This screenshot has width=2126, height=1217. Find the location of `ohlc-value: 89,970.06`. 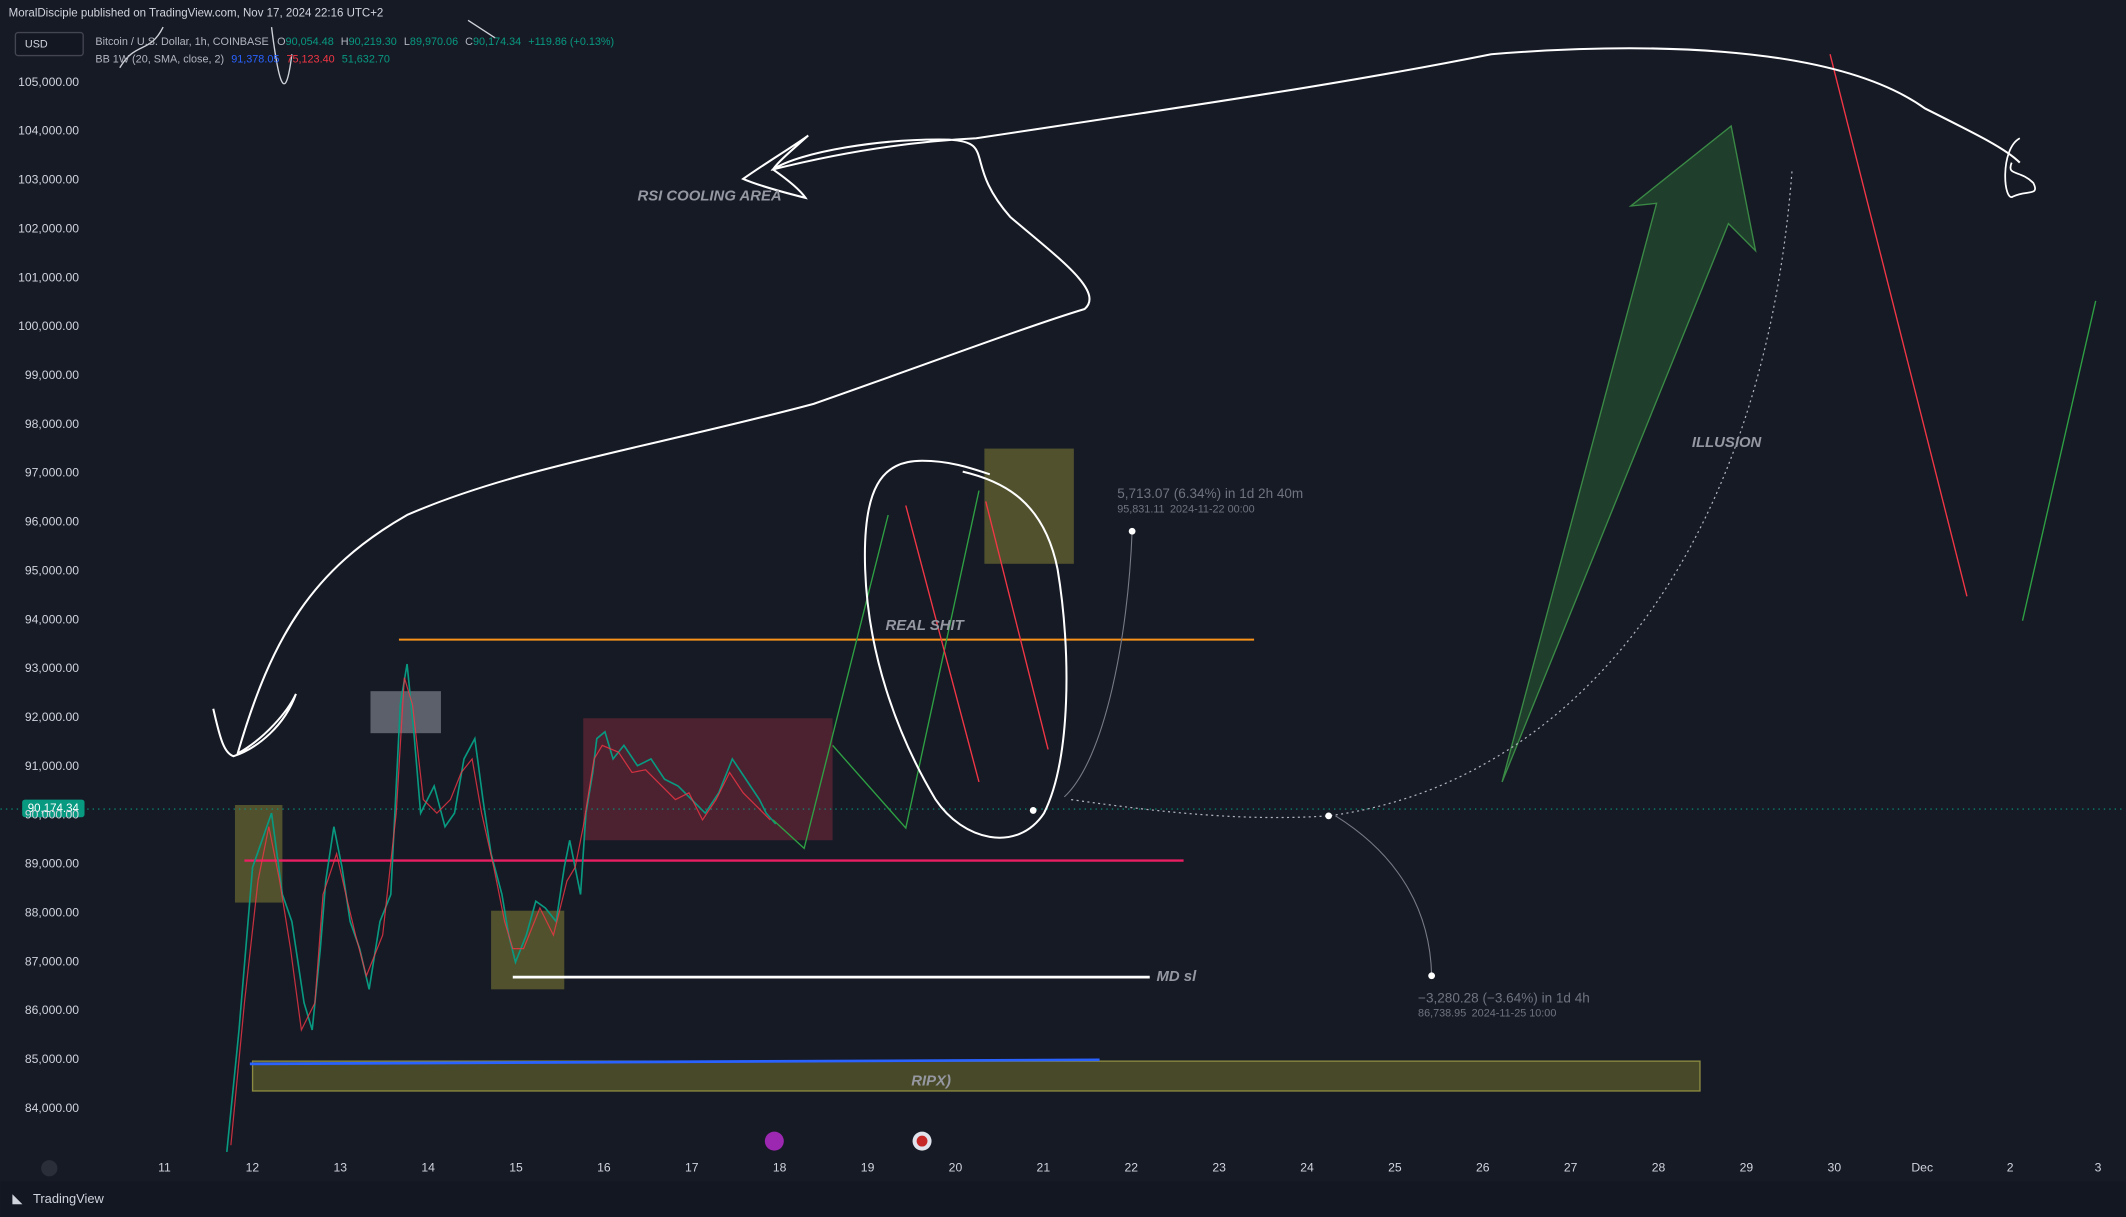

ohlc-value: 89,970.06 is located at coordinates (434, 42).